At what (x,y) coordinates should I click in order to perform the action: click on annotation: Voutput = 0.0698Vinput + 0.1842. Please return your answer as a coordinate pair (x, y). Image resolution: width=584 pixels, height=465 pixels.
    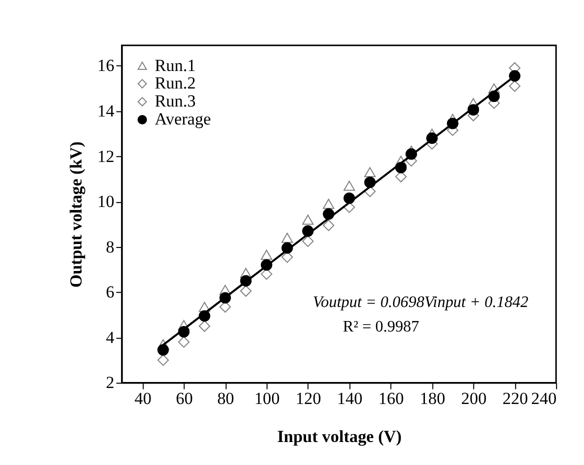
    Looking at the image, I should click on (420, 302).